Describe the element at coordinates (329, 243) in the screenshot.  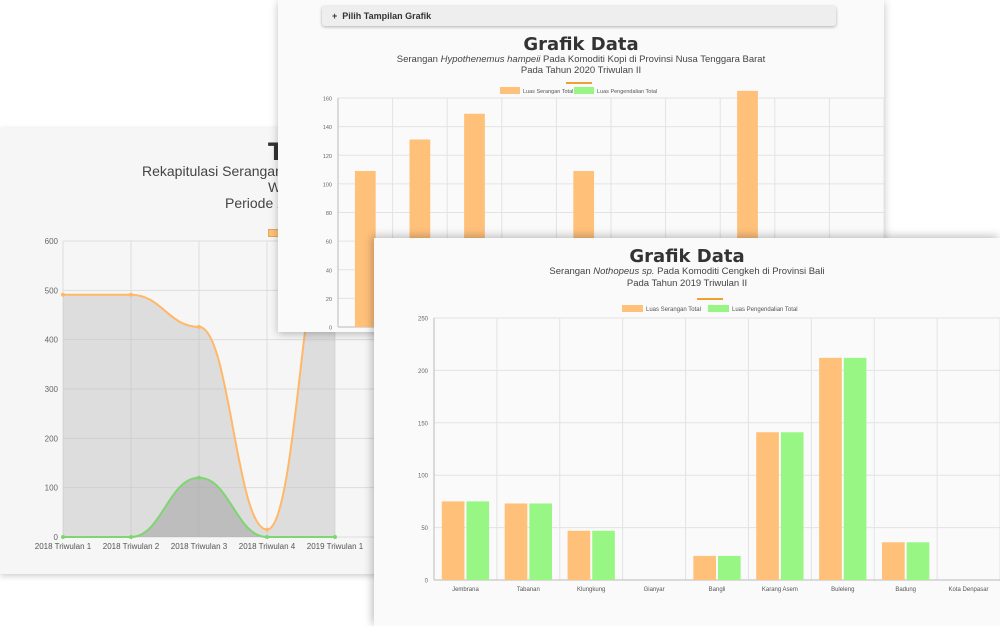
I see `y-tick-label: 60` at that location.